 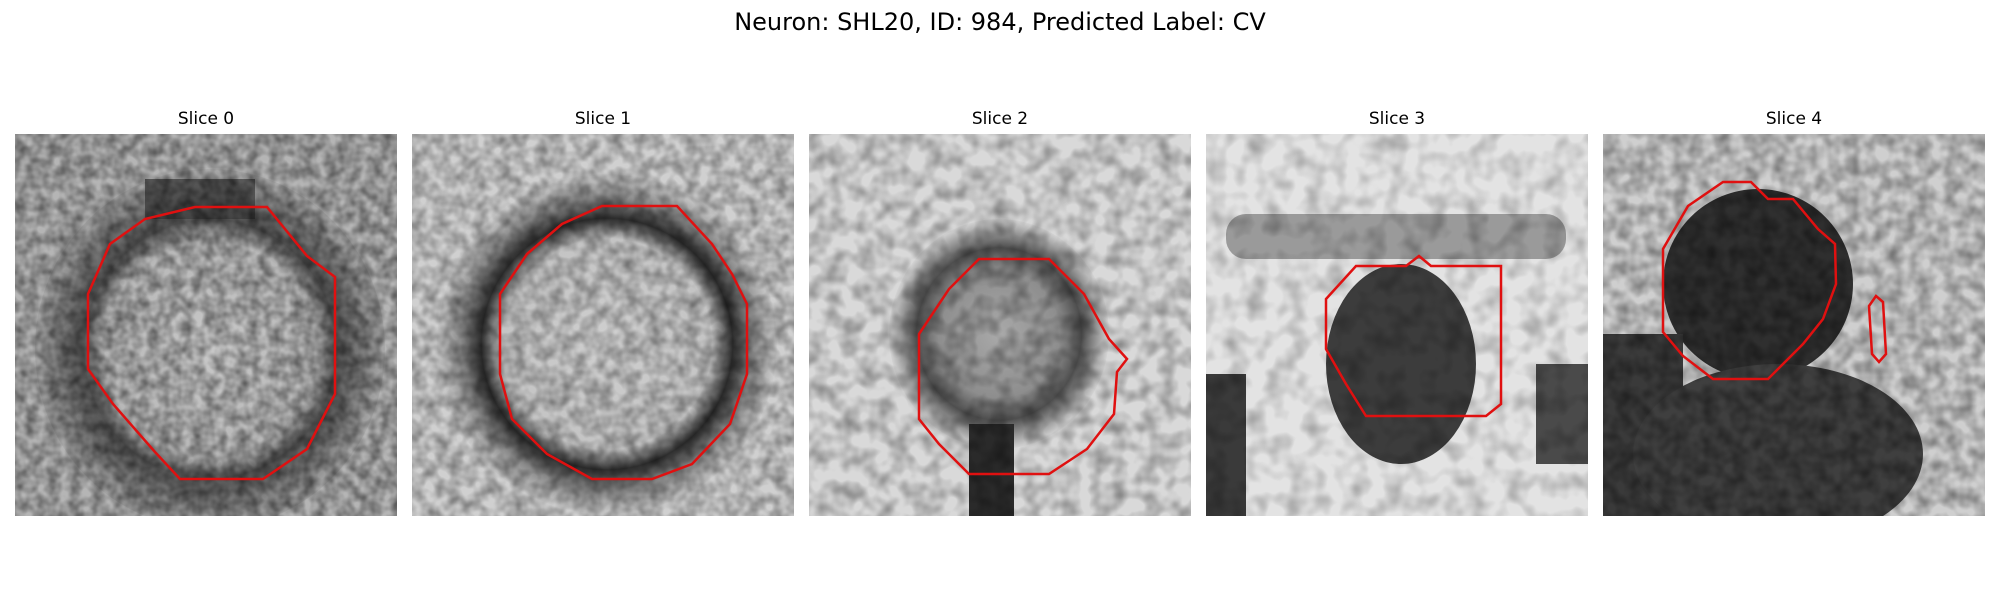 I want to click on slice-title-3: Slice 3, so click(x=1397, y=119).